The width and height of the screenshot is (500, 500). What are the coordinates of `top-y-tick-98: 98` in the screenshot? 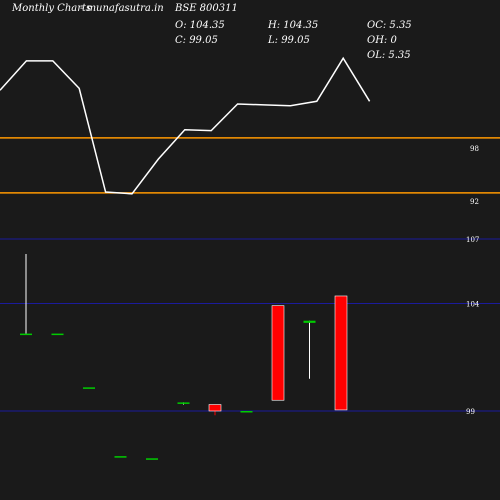 It's located at (474, 149).